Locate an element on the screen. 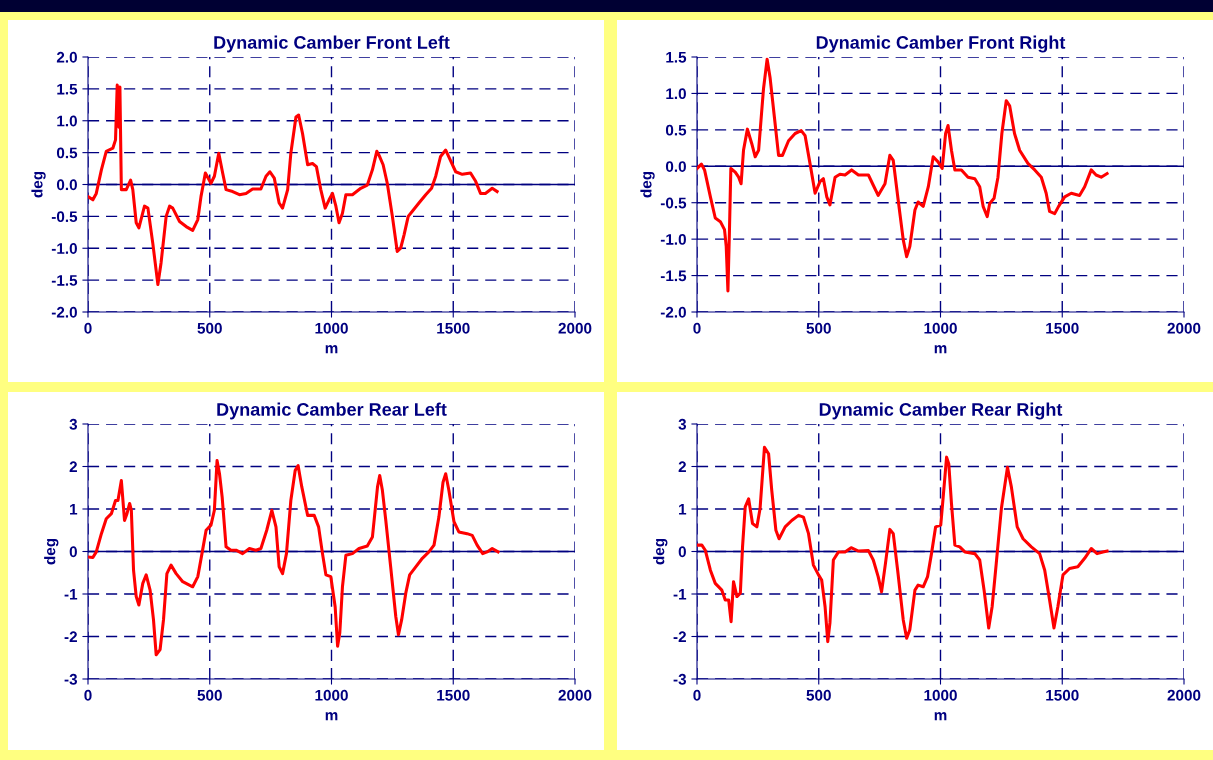  chart-title: Dynamic Camber Rear Left is located at coordinates (332, 411).